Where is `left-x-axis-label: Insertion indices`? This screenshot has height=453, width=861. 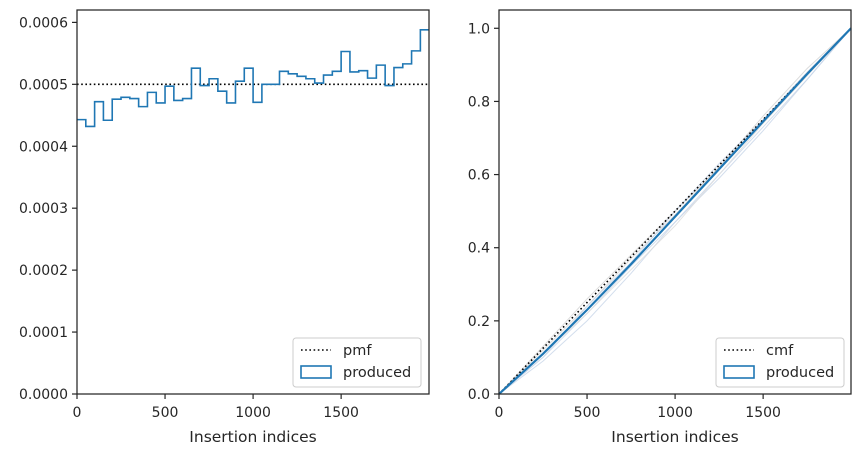
left-x-axis-label: Insertion indices is located at coordinates (252, 437).